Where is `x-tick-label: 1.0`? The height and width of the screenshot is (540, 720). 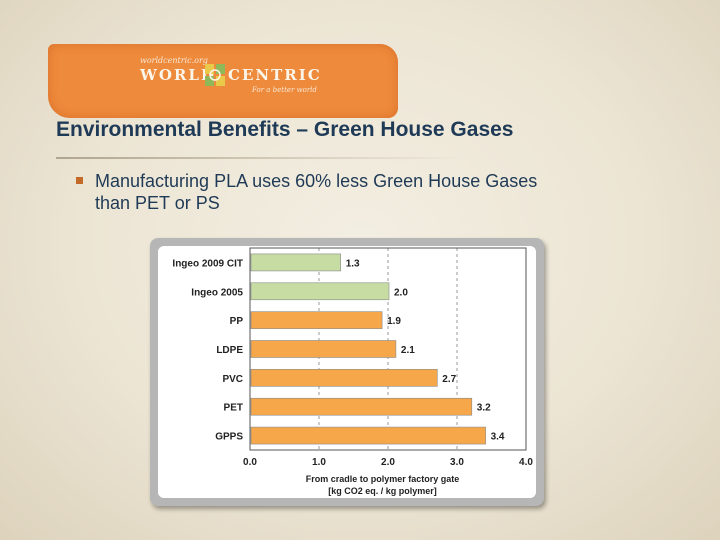 x-tick-label: 1.0 is located at coordinates (319, 462).